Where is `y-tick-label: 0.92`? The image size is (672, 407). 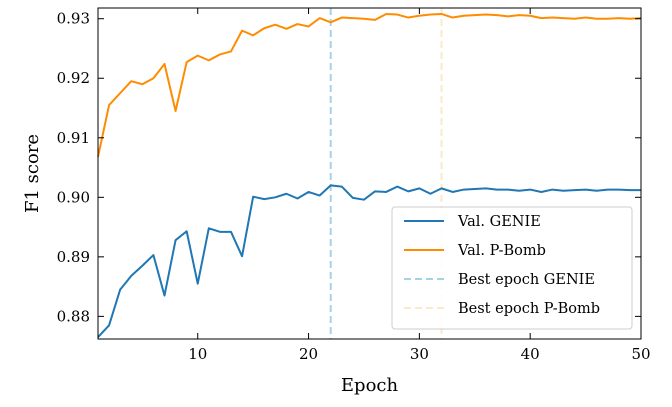 y-tick-label: 0.92 is located at coordinates (73, 78).